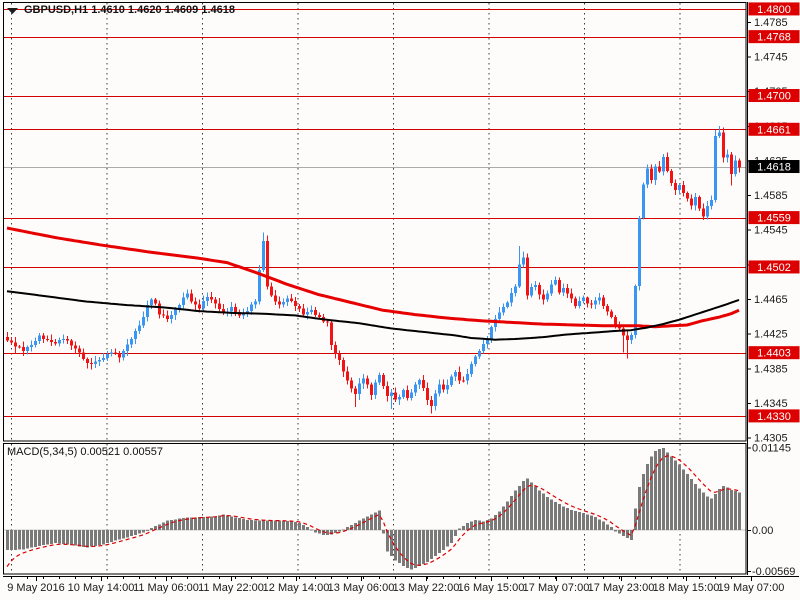 The width and height of the screenshot is (800, 600). I want to click on macd-tick-label: 0.01145, so click(771, 449).